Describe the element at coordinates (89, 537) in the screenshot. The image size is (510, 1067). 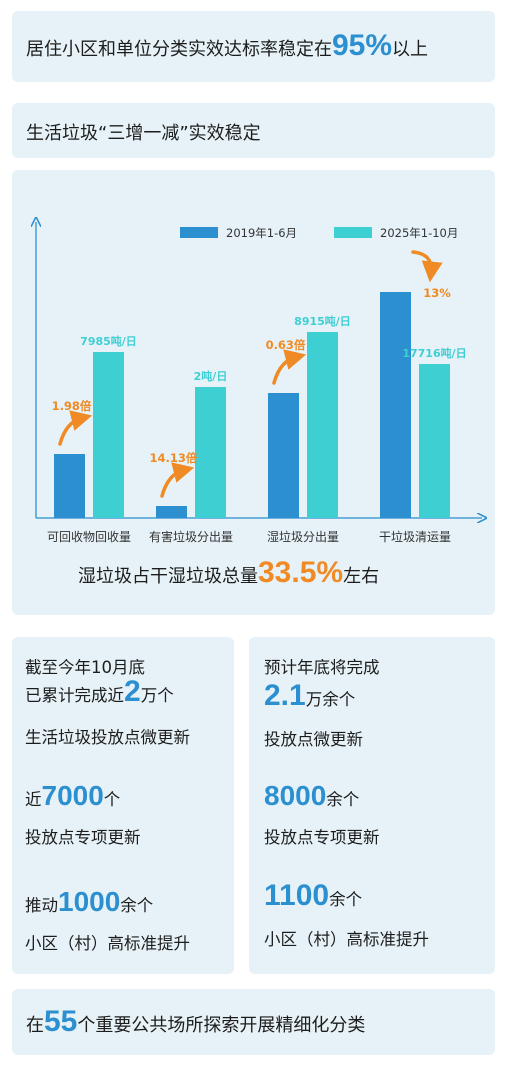
I see `category-label-0: 可回收物回收量` at that location.